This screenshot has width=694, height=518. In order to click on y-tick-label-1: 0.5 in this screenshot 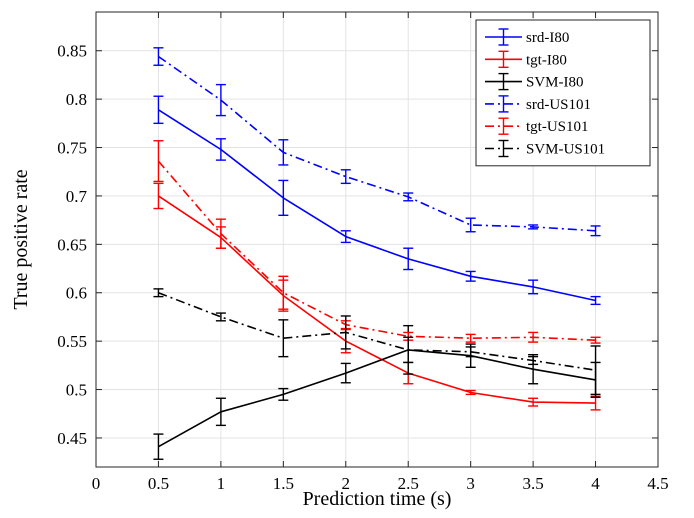, I will do `click(76, 390)`.